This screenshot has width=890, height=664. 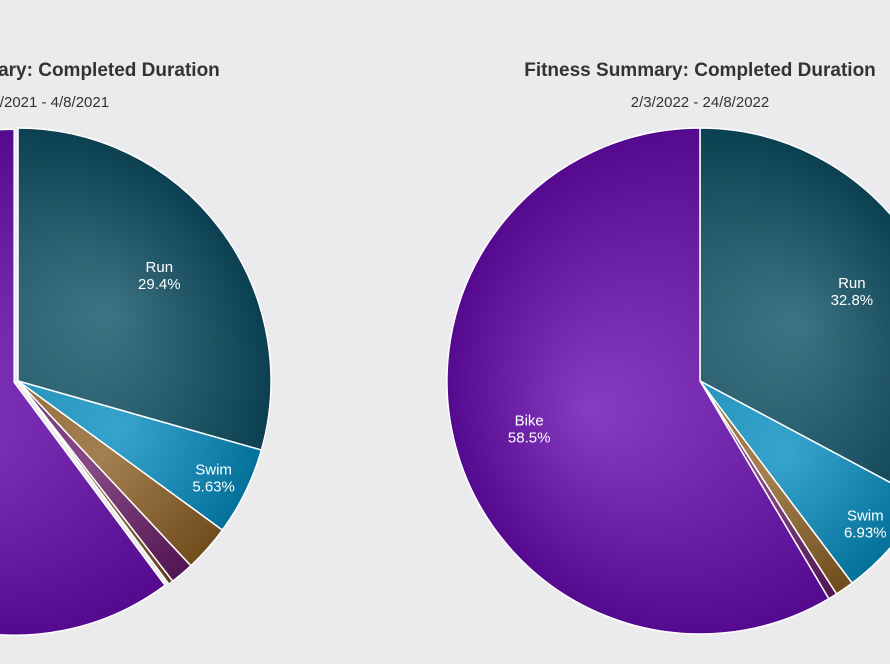 What do you see at coordinates (700, 70) in the screenshot?
I see `chart-2-title: Fitness Summary: Completed Duration` at bounding box center [700, 70].